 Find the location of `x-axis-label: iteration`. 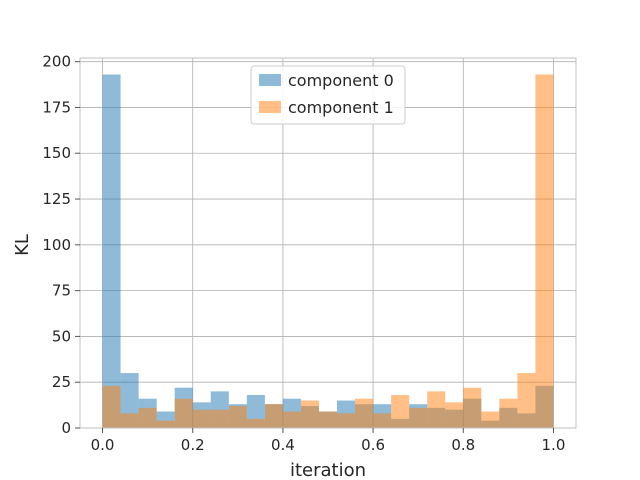

x-axis-label: iteration is located at coordinates (328, 470).